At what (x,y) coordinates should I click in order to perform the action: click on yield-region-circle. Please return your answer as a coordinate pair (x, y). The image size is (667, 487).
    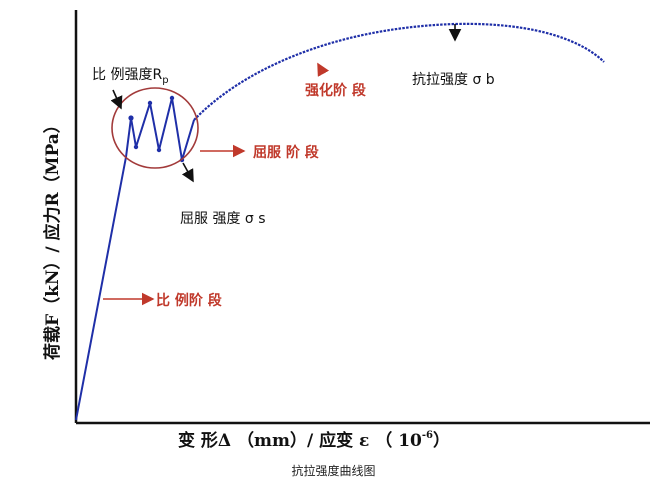
    Looking at the image, I should click on (155, 128).